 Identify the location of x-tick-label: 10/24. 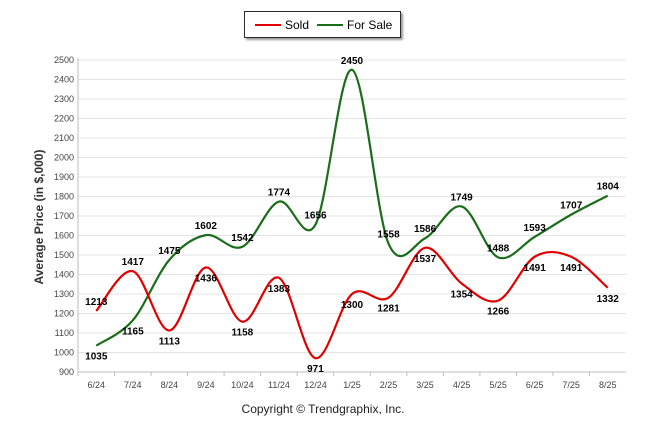
(242, 385).